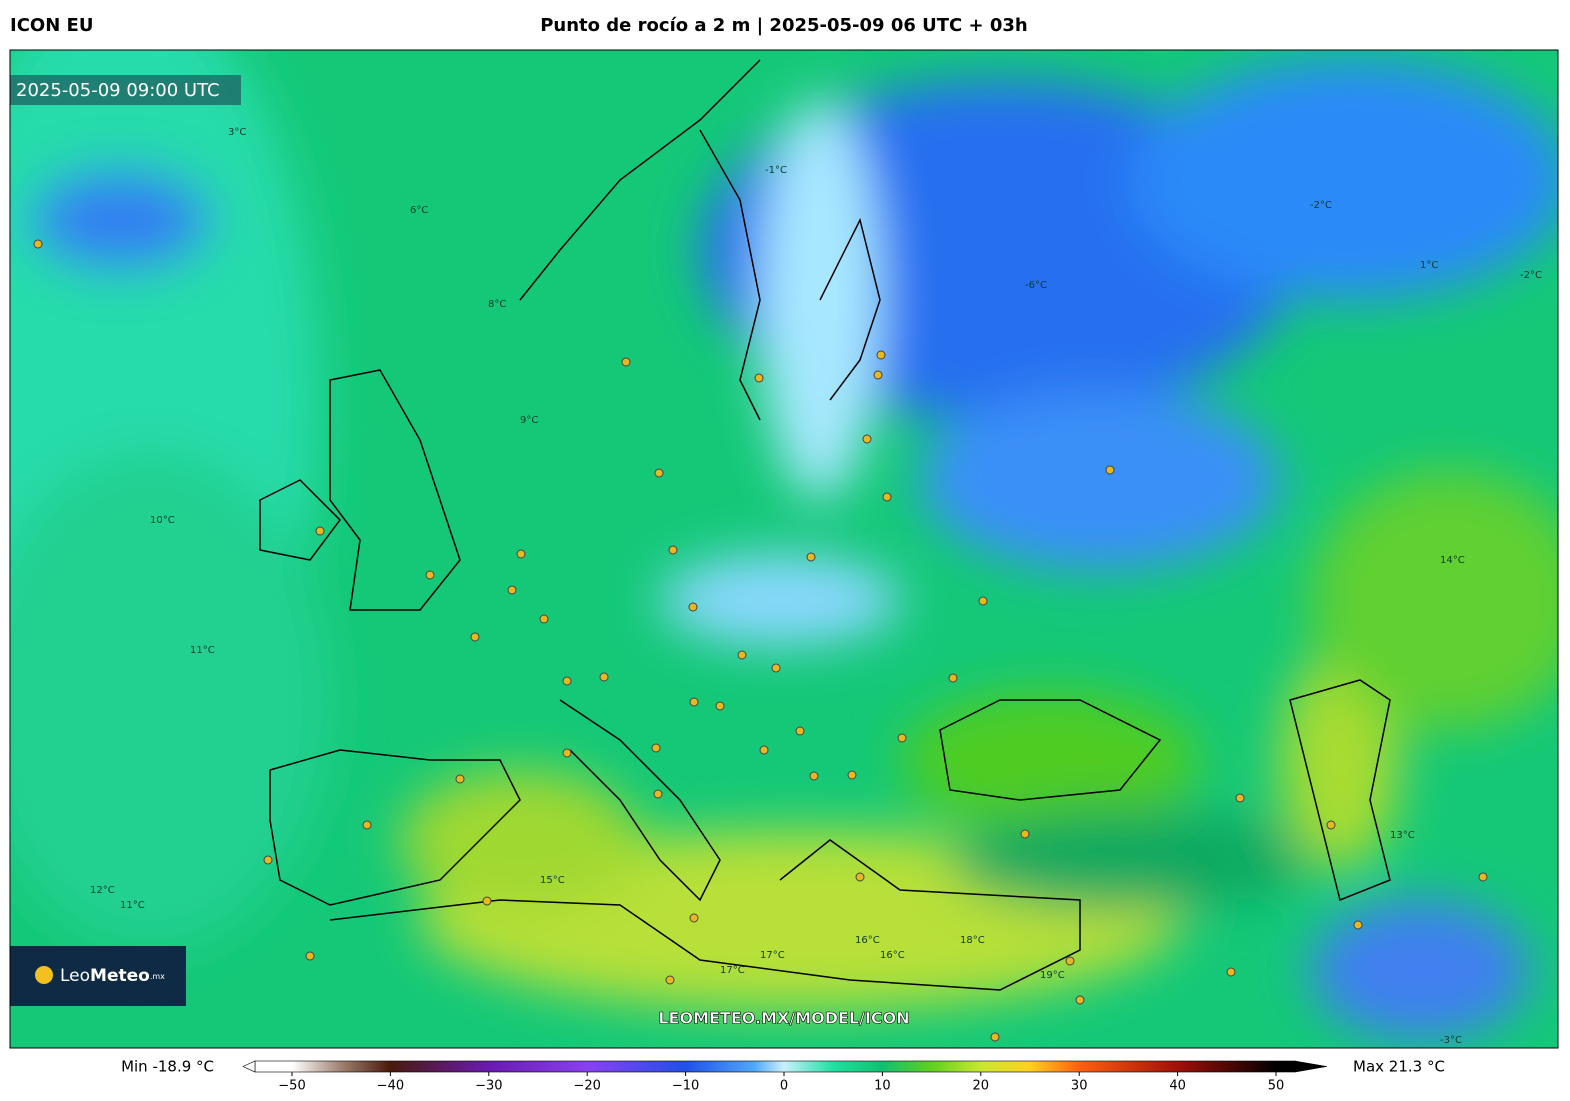 The height and width of the screenshot is (1101, 1570). Describe the element at coordinates (390, 1086) in the screenshot. I see `colorbar-tick-label: −40` at that location.